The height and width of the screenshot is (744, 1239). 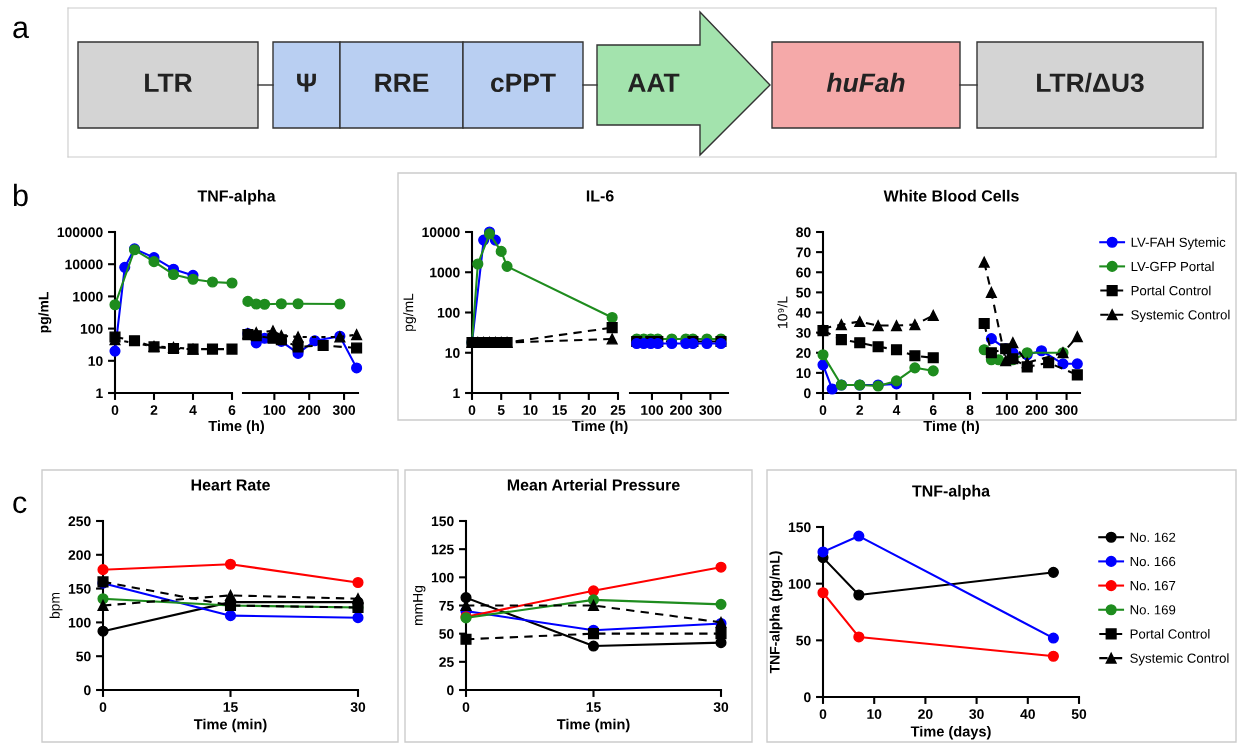 What do you see at coordinates (950, 732) in the screenshot?
I see `x-axis-title: Time (days)` at bounding box center [950, 732].